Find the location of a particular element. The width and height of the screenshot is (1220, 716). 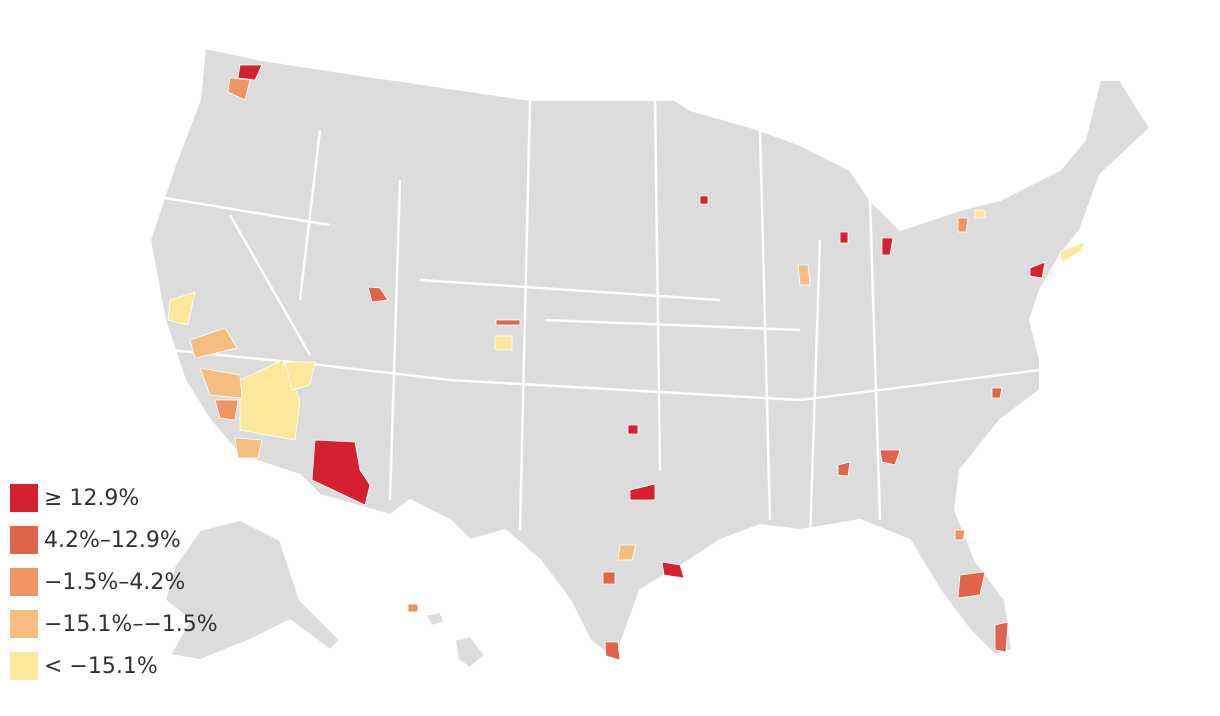

legend-label: −1.5%–4.2% is located at coordinates (114, 582).